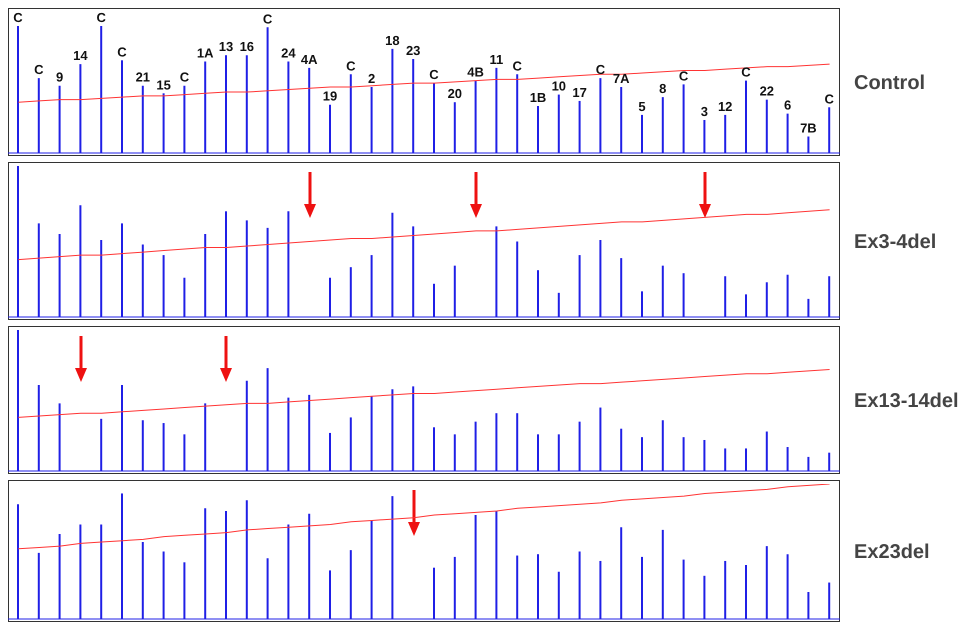 The image size is (974, 636). Describe the element at coordinates (704, 111) in the screenshot. I see `x-tick-label: 3` at that location.